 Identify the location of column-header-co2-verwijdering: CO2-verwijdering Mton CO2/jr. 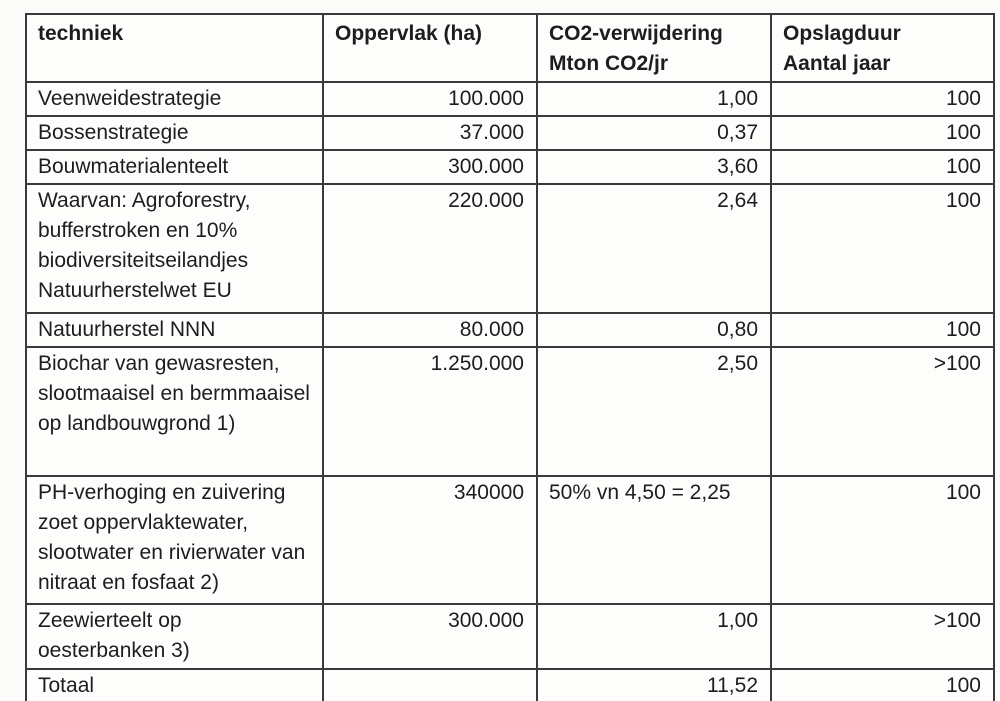
(654, 48).